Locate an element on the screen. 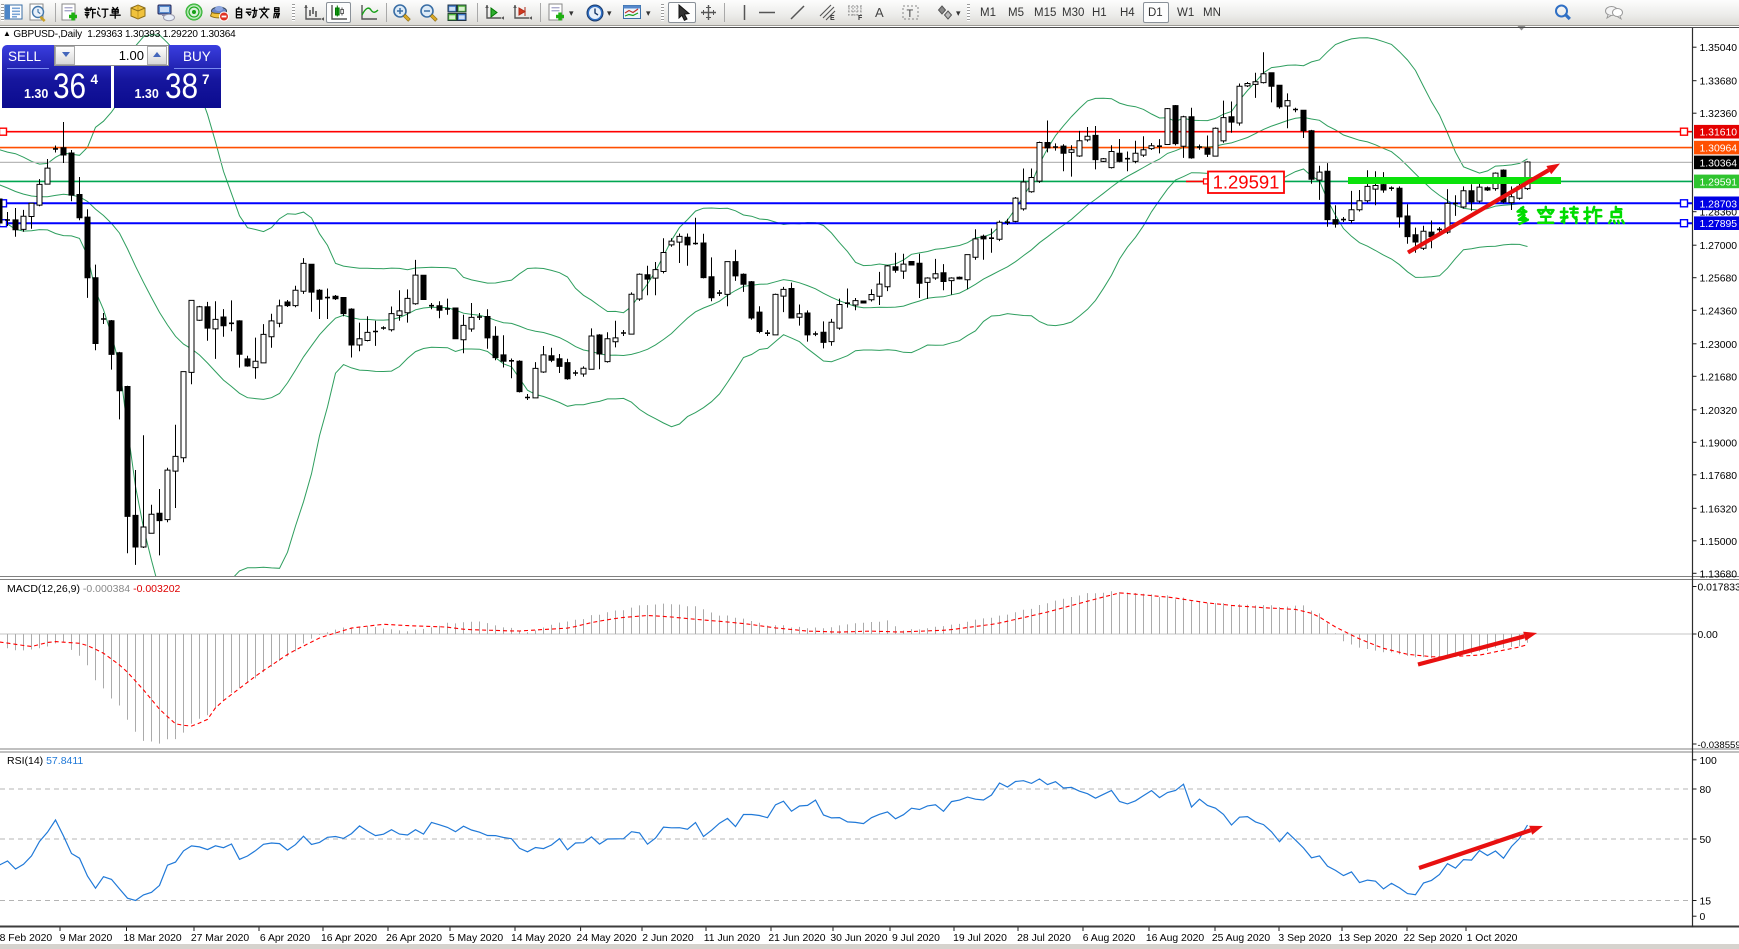  svg-text: 1 Oct 2020 is located at coordinates (1492, 938).